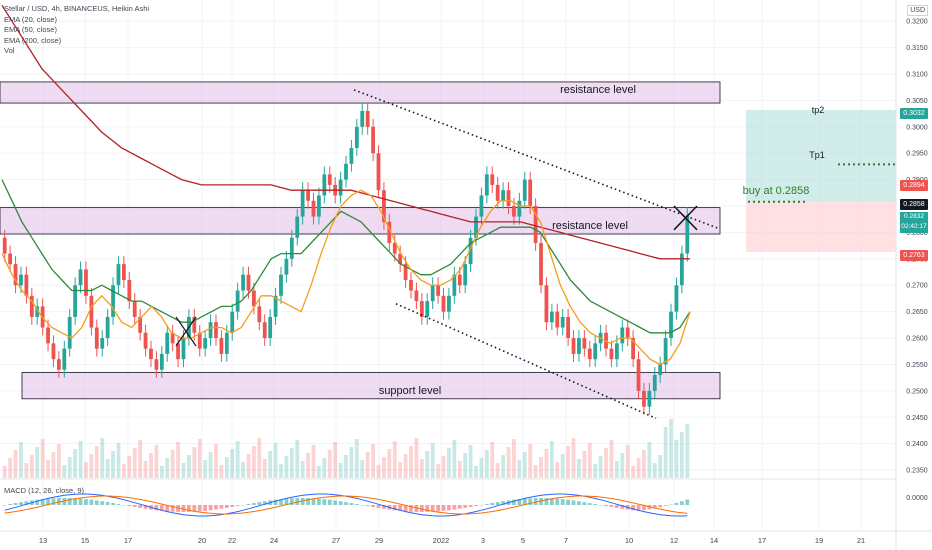  I want to click on macd-legend: MACD (12, 26, close, 9), so click(44, 490).